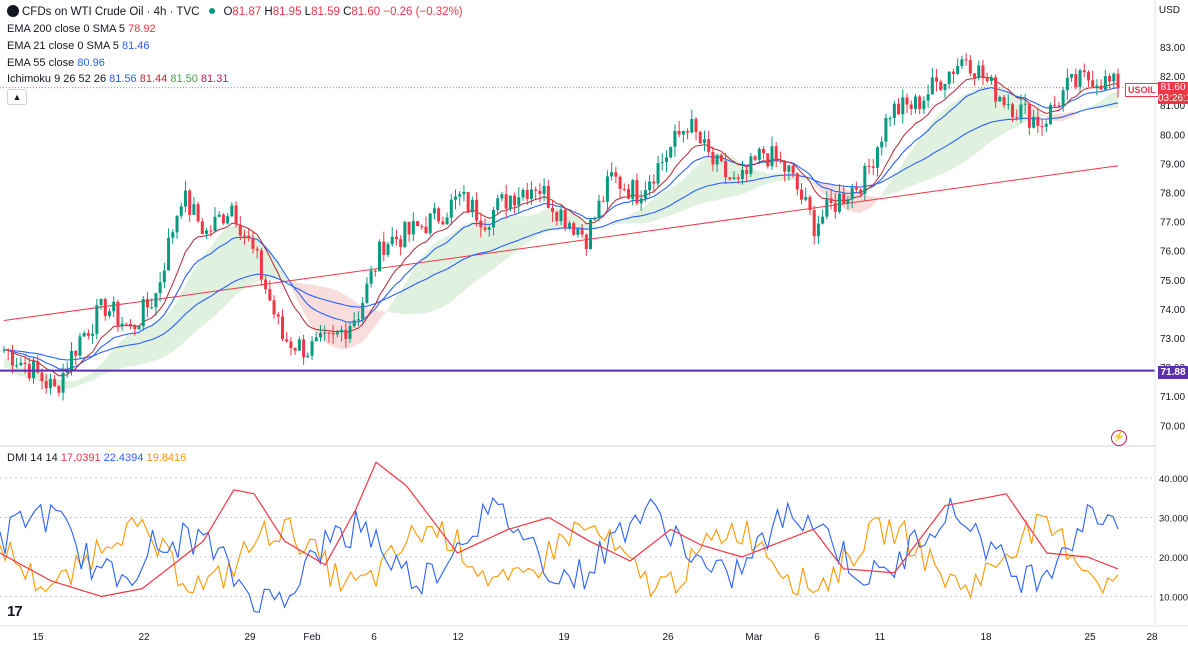 The height and width of the screenshot is (645, 1188). What do you see at coordinates (1173, 87) in the screenshot?
I see `last-price: 81.60` at bounding box center [1173, 87].